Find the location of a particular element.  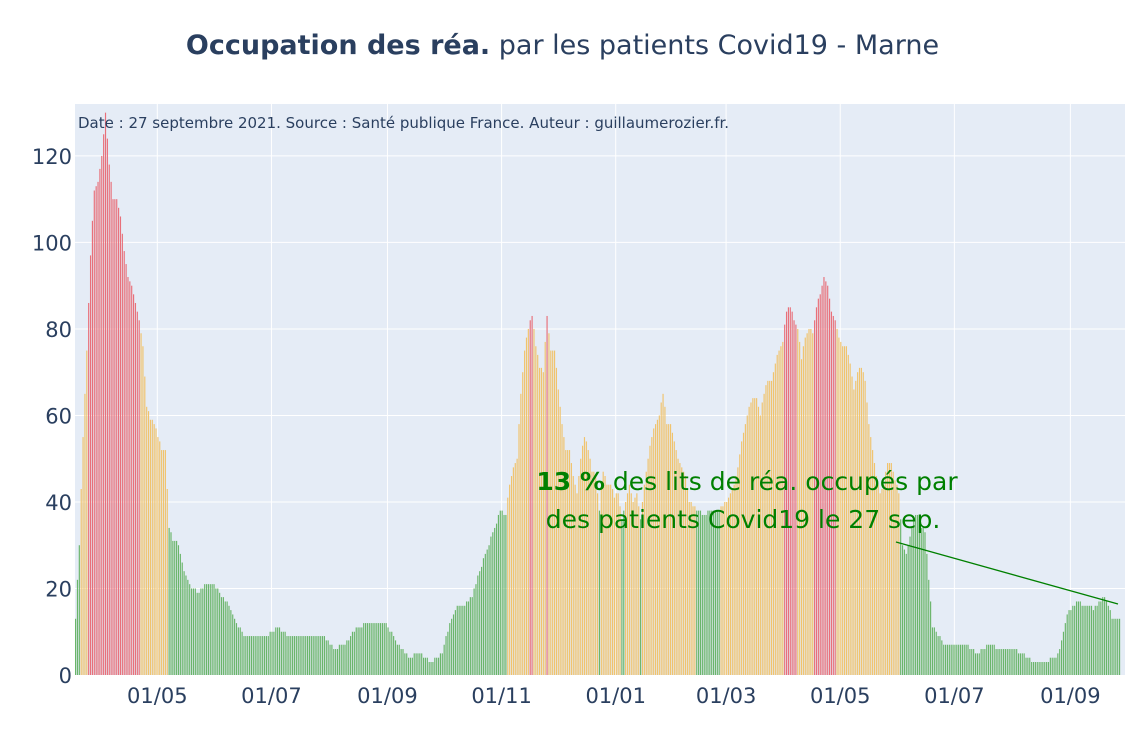

y-tick-label: 60 is located at coordinates (58, 416).